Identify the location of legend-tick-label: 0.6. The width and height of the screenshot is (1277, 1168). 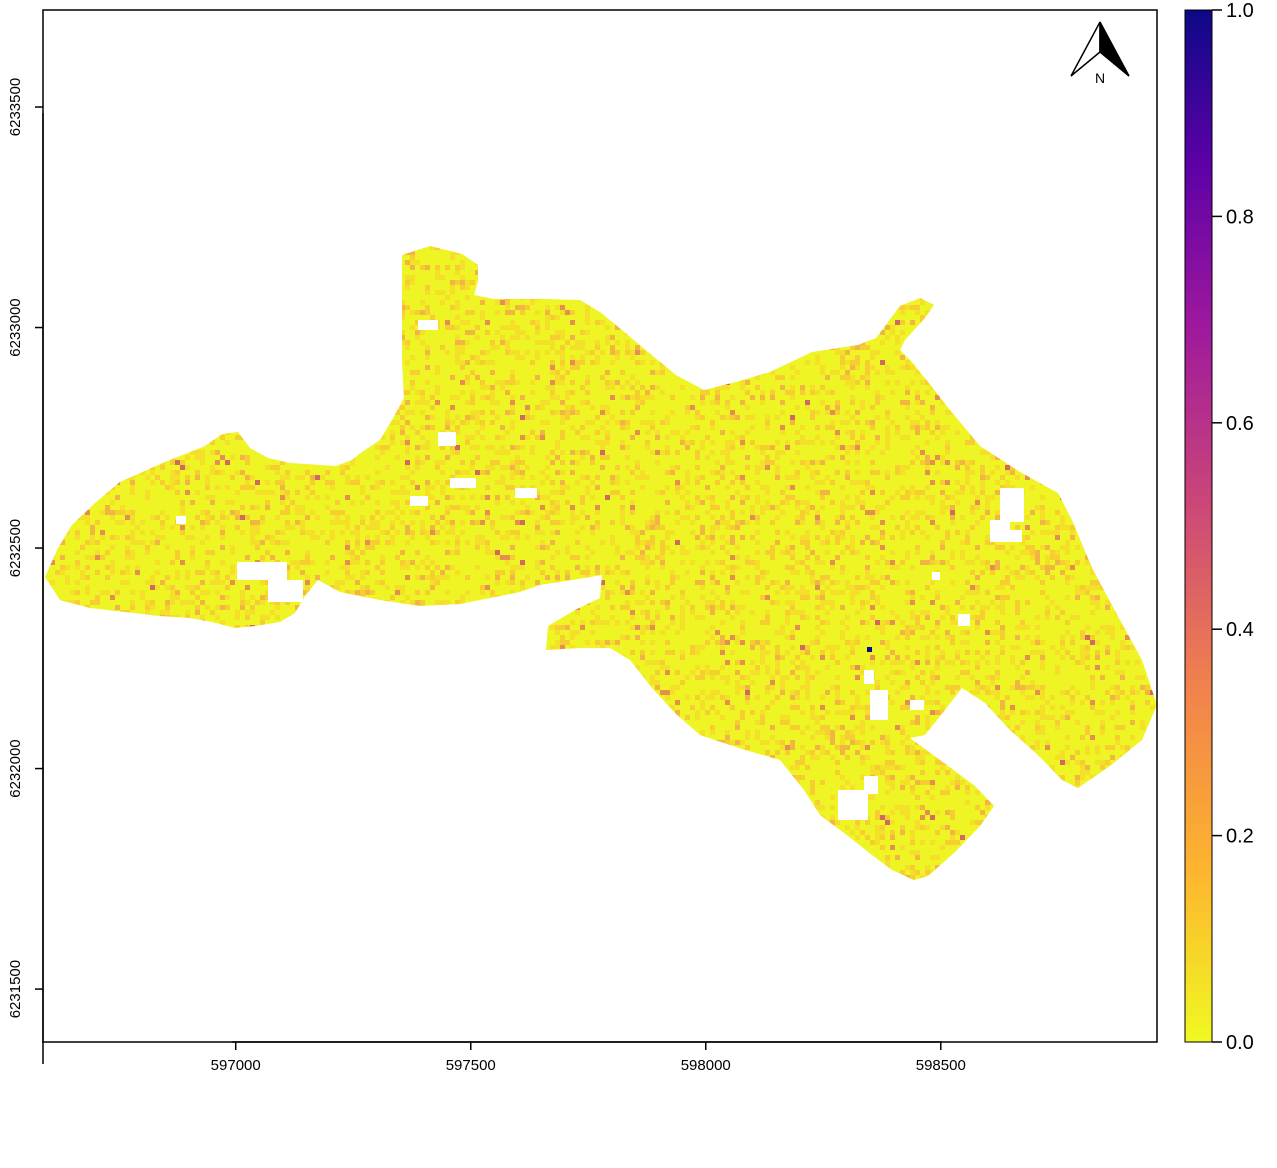
(1240, 424).